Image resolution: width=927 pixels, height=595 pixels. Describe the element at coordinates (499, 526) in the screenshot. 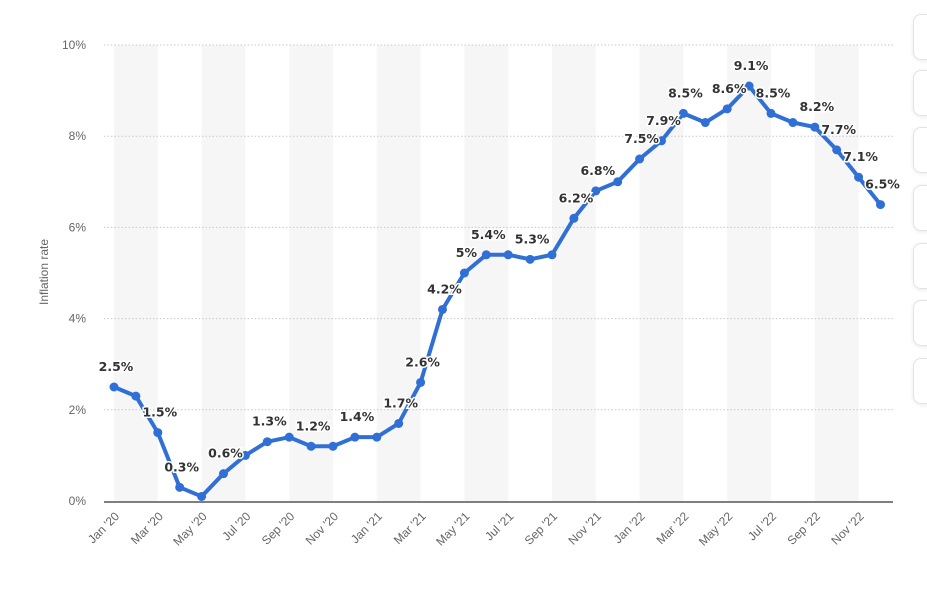

I see `x-tick-label: Jul '21` at that location.